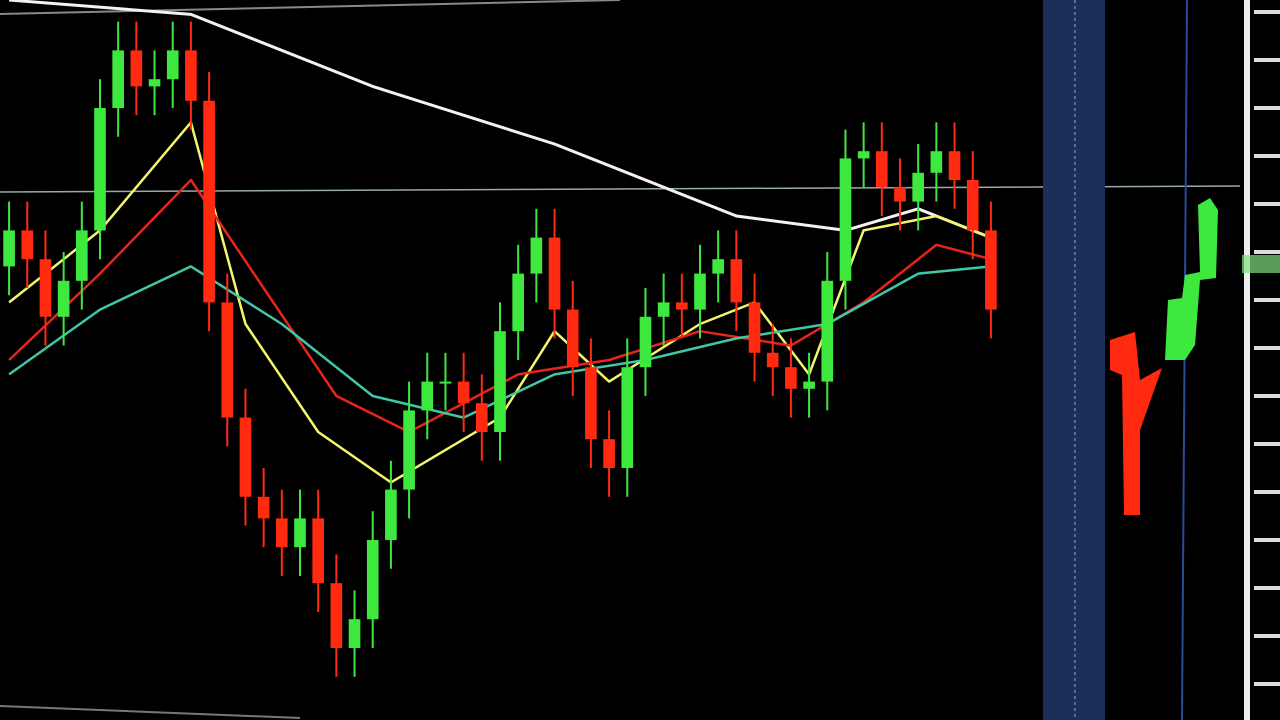 This screenshot has height=720, width=1280. I want to click on scale, so click(1267, 348).